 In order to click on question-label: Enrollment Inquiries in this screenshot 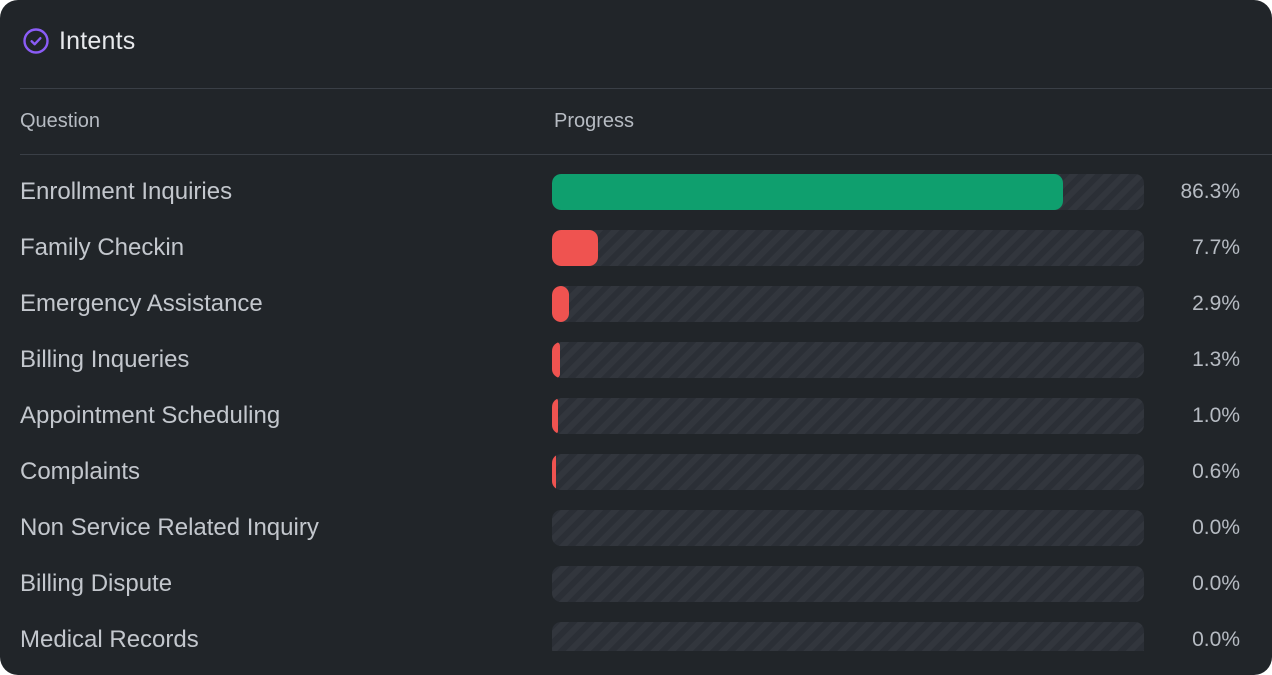, I will do `click(126, 191)`.